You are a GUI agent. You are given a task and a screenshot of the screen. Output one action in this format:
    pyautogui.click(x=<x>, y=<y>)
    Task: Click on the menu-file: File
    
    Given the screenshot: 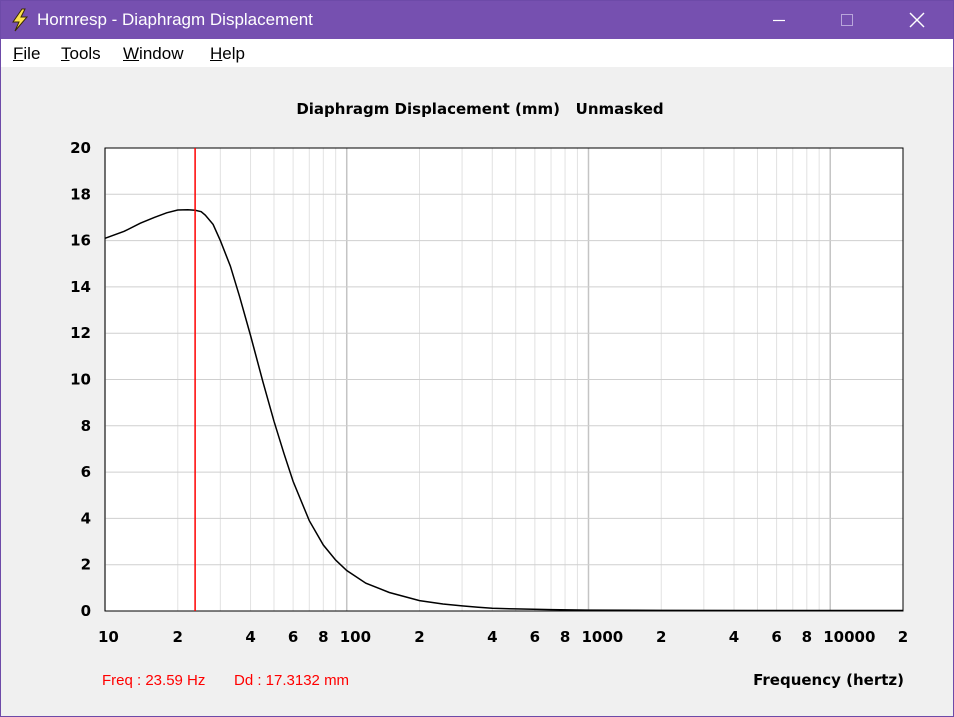 What is the action you would take?
    pyautogui.click(x=26, y=54)
    